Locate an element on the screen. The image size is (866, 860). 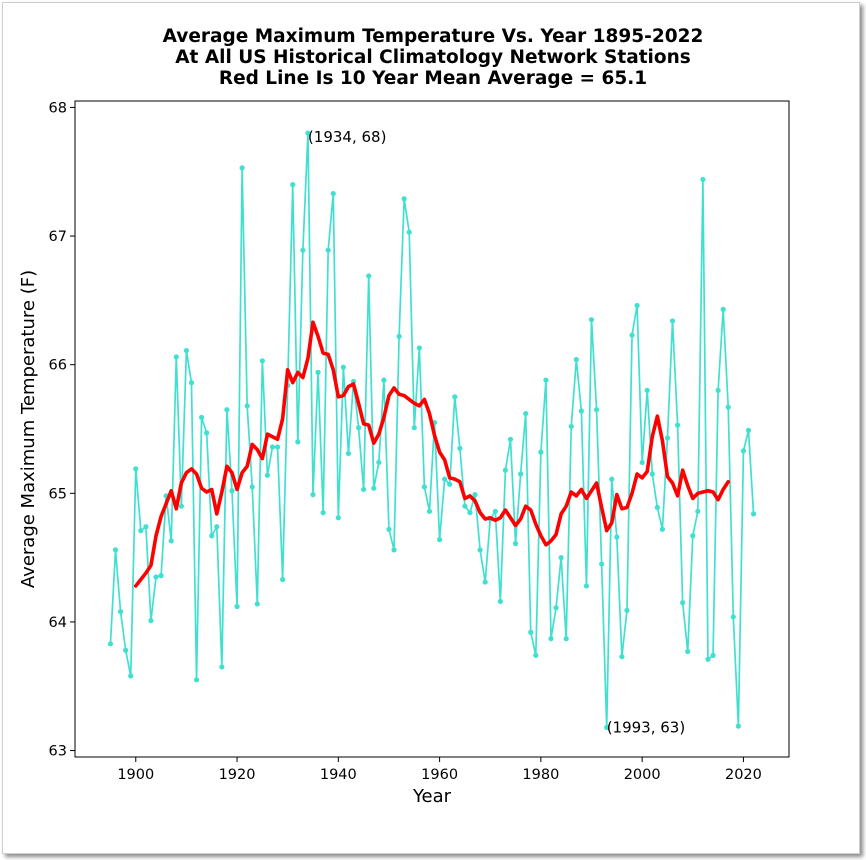
x-tick-label: 2020 is located at coordinates (743, 775).